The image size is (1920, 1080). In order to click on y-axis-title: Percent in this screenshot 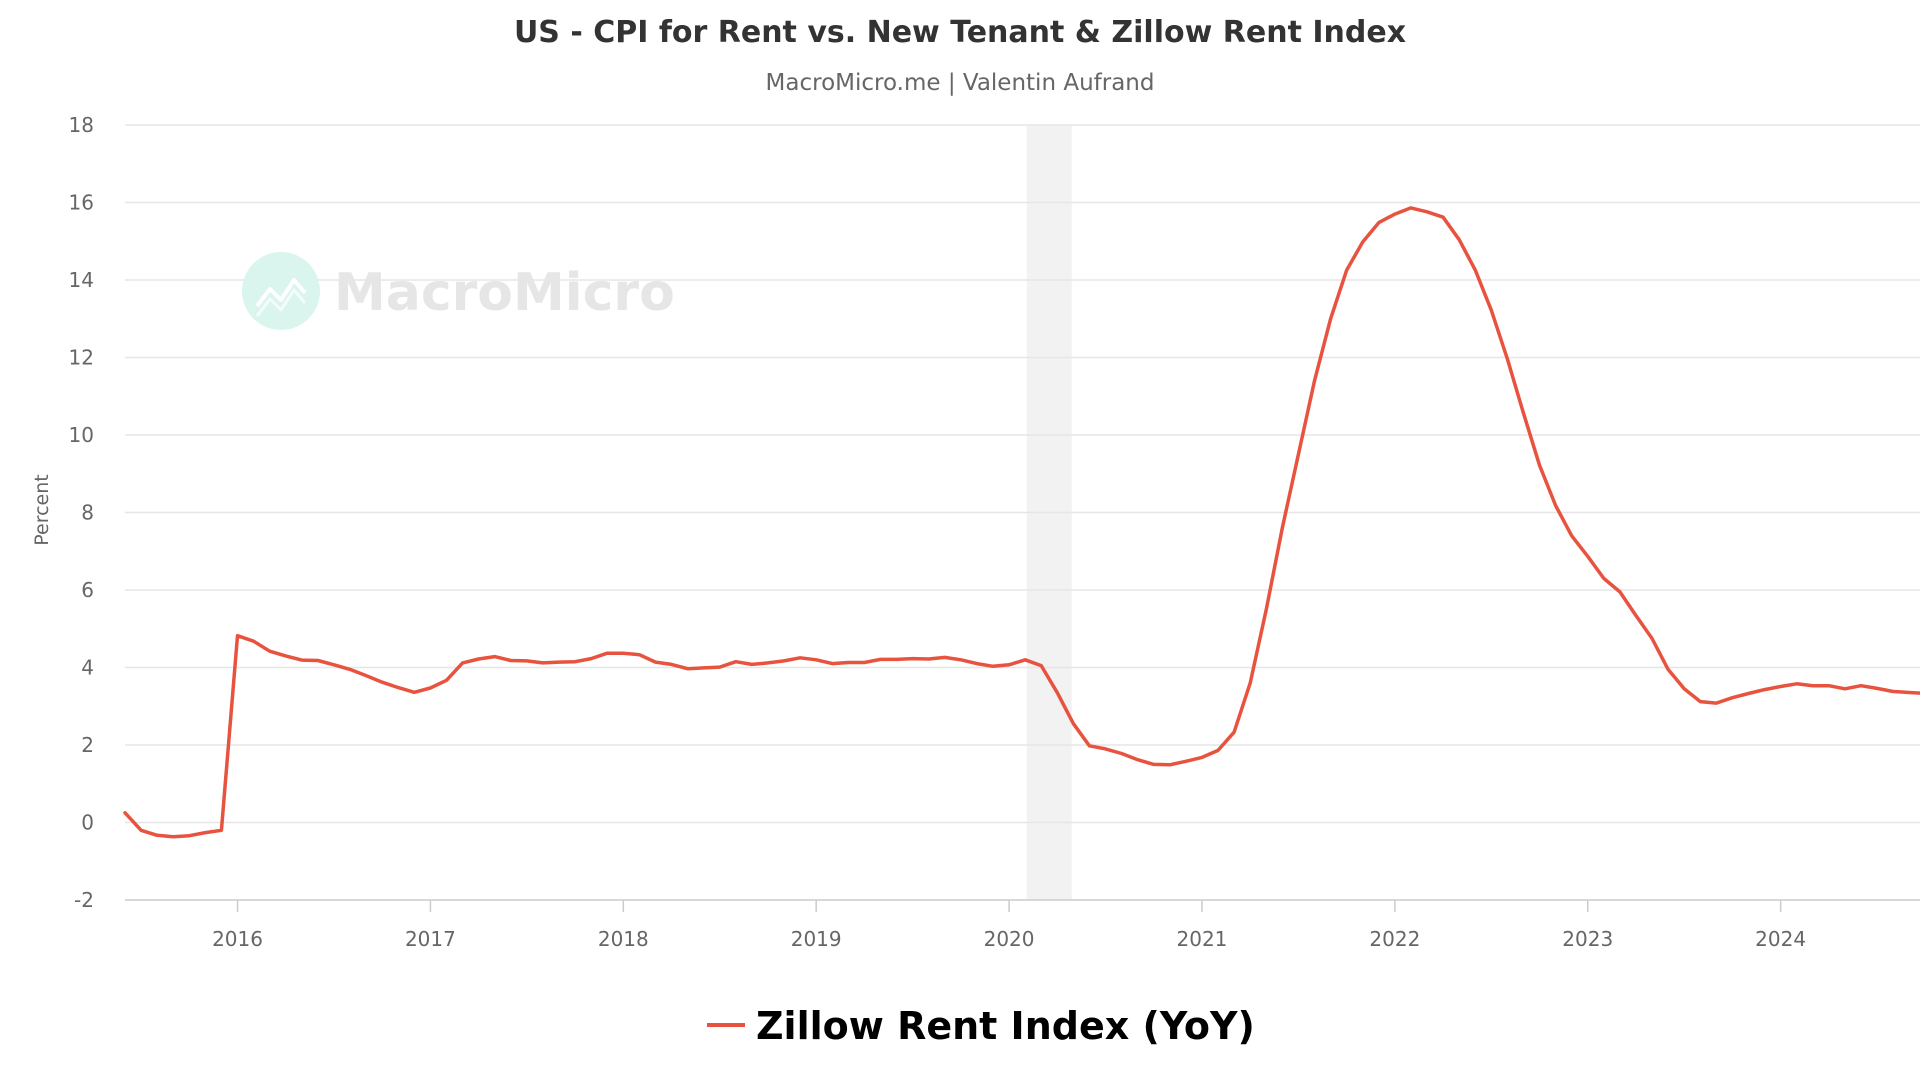, I will do `click(42, 510)`.